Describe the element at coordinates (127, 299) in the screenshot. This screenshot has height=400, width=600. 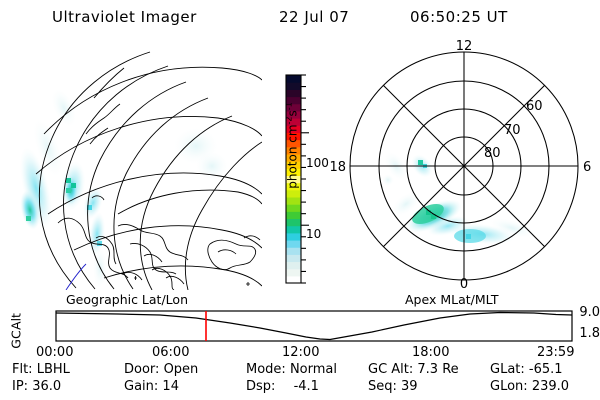
I see `geo-panel-caption: Geographic Lat/Lon` at that location.